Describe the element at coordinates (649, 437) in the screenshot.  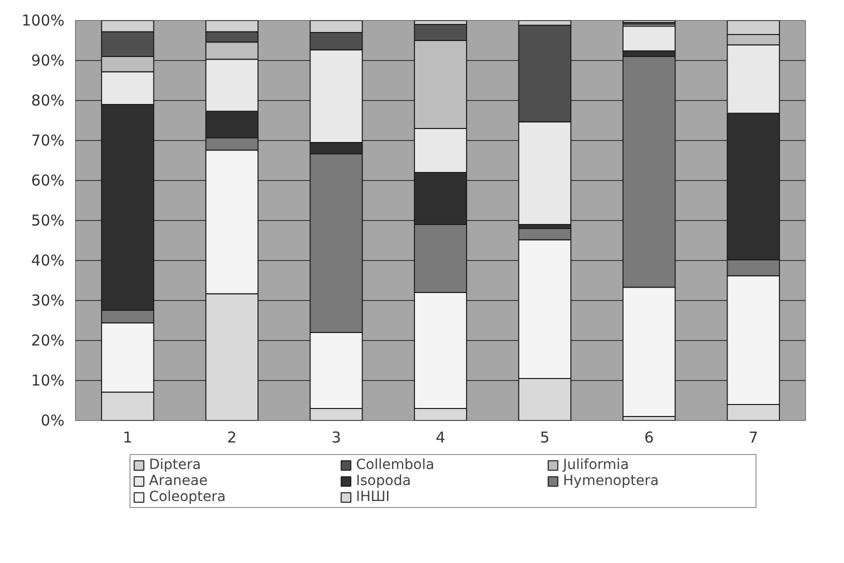
I see `x-tick-label: 6` at that location.